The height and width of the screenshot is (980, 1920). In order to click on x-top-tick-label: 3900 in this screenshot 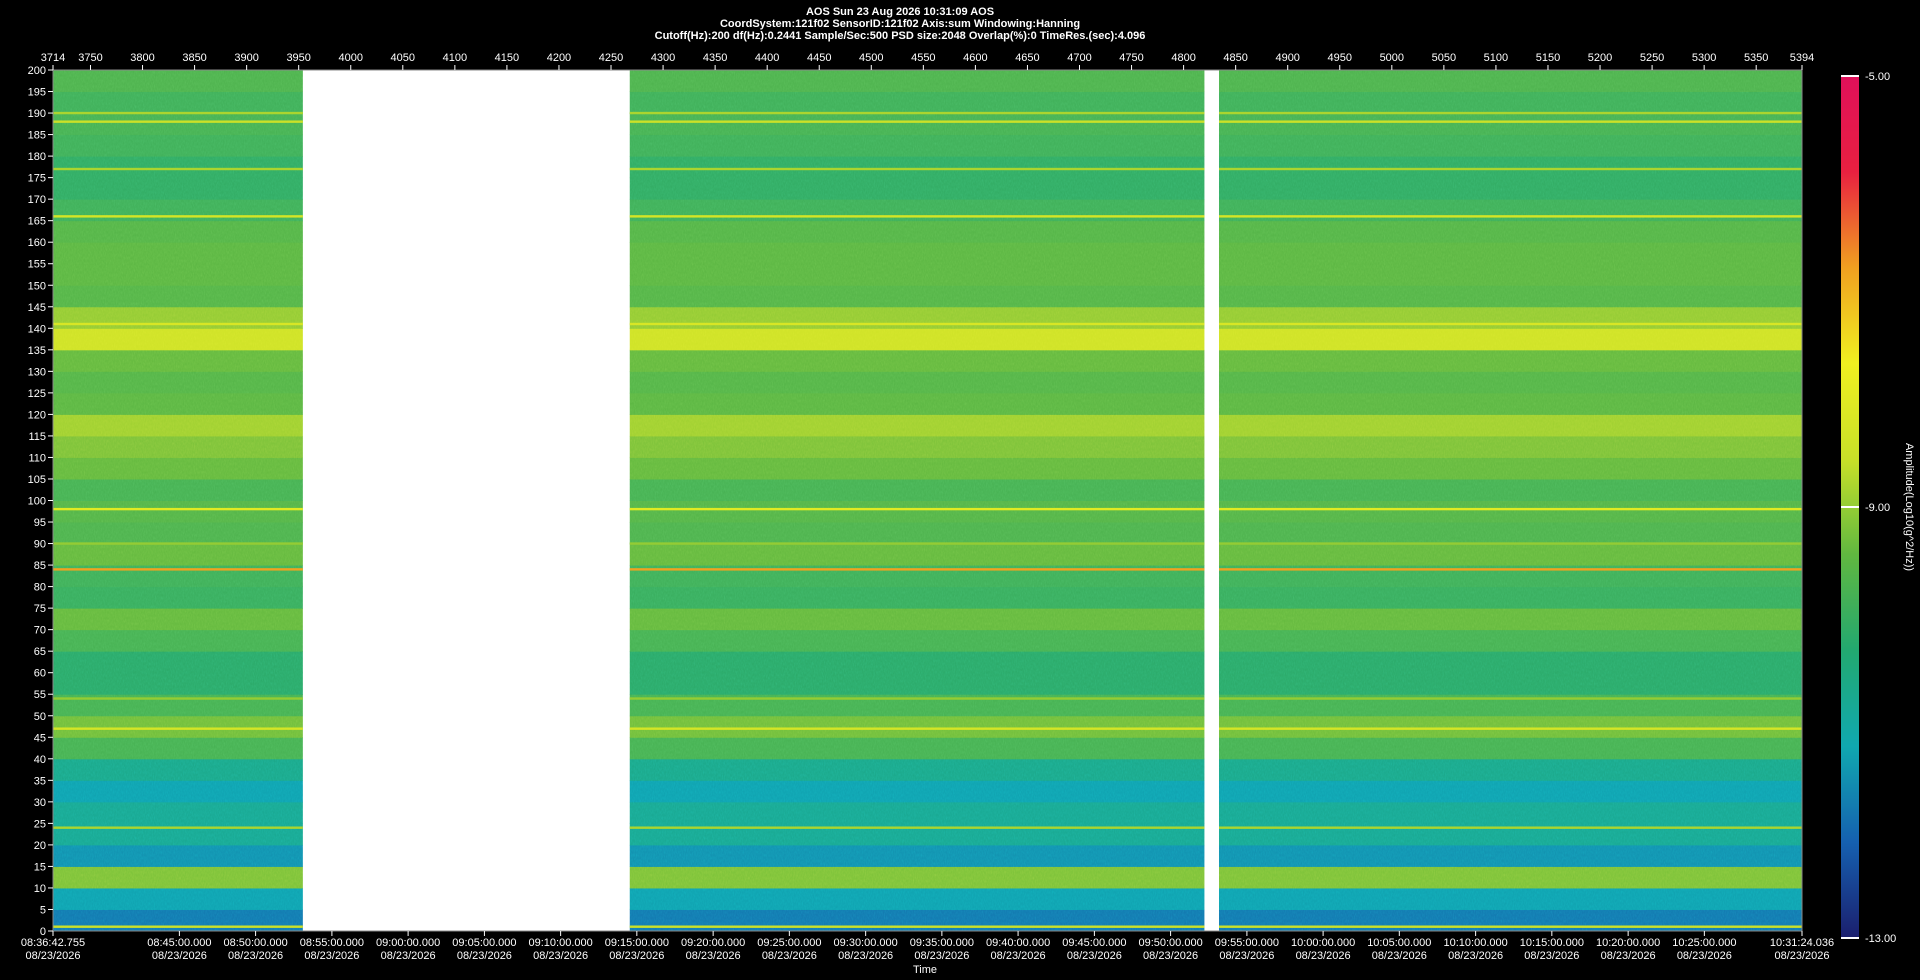, I will do `click(246, 58)`.